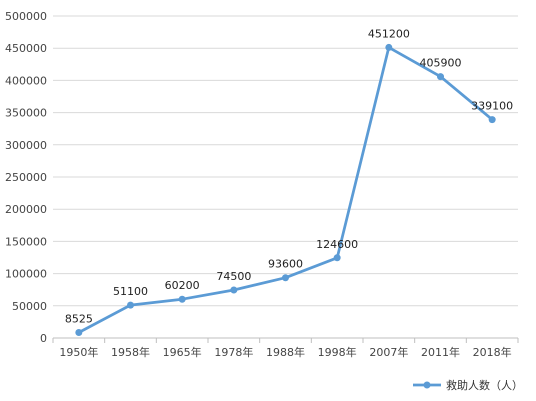 The width and height of the screenshot is (536, 401). Describe the element at coordinates (337, 244) in the screenshot. I see `data-label: 124600` at that location.